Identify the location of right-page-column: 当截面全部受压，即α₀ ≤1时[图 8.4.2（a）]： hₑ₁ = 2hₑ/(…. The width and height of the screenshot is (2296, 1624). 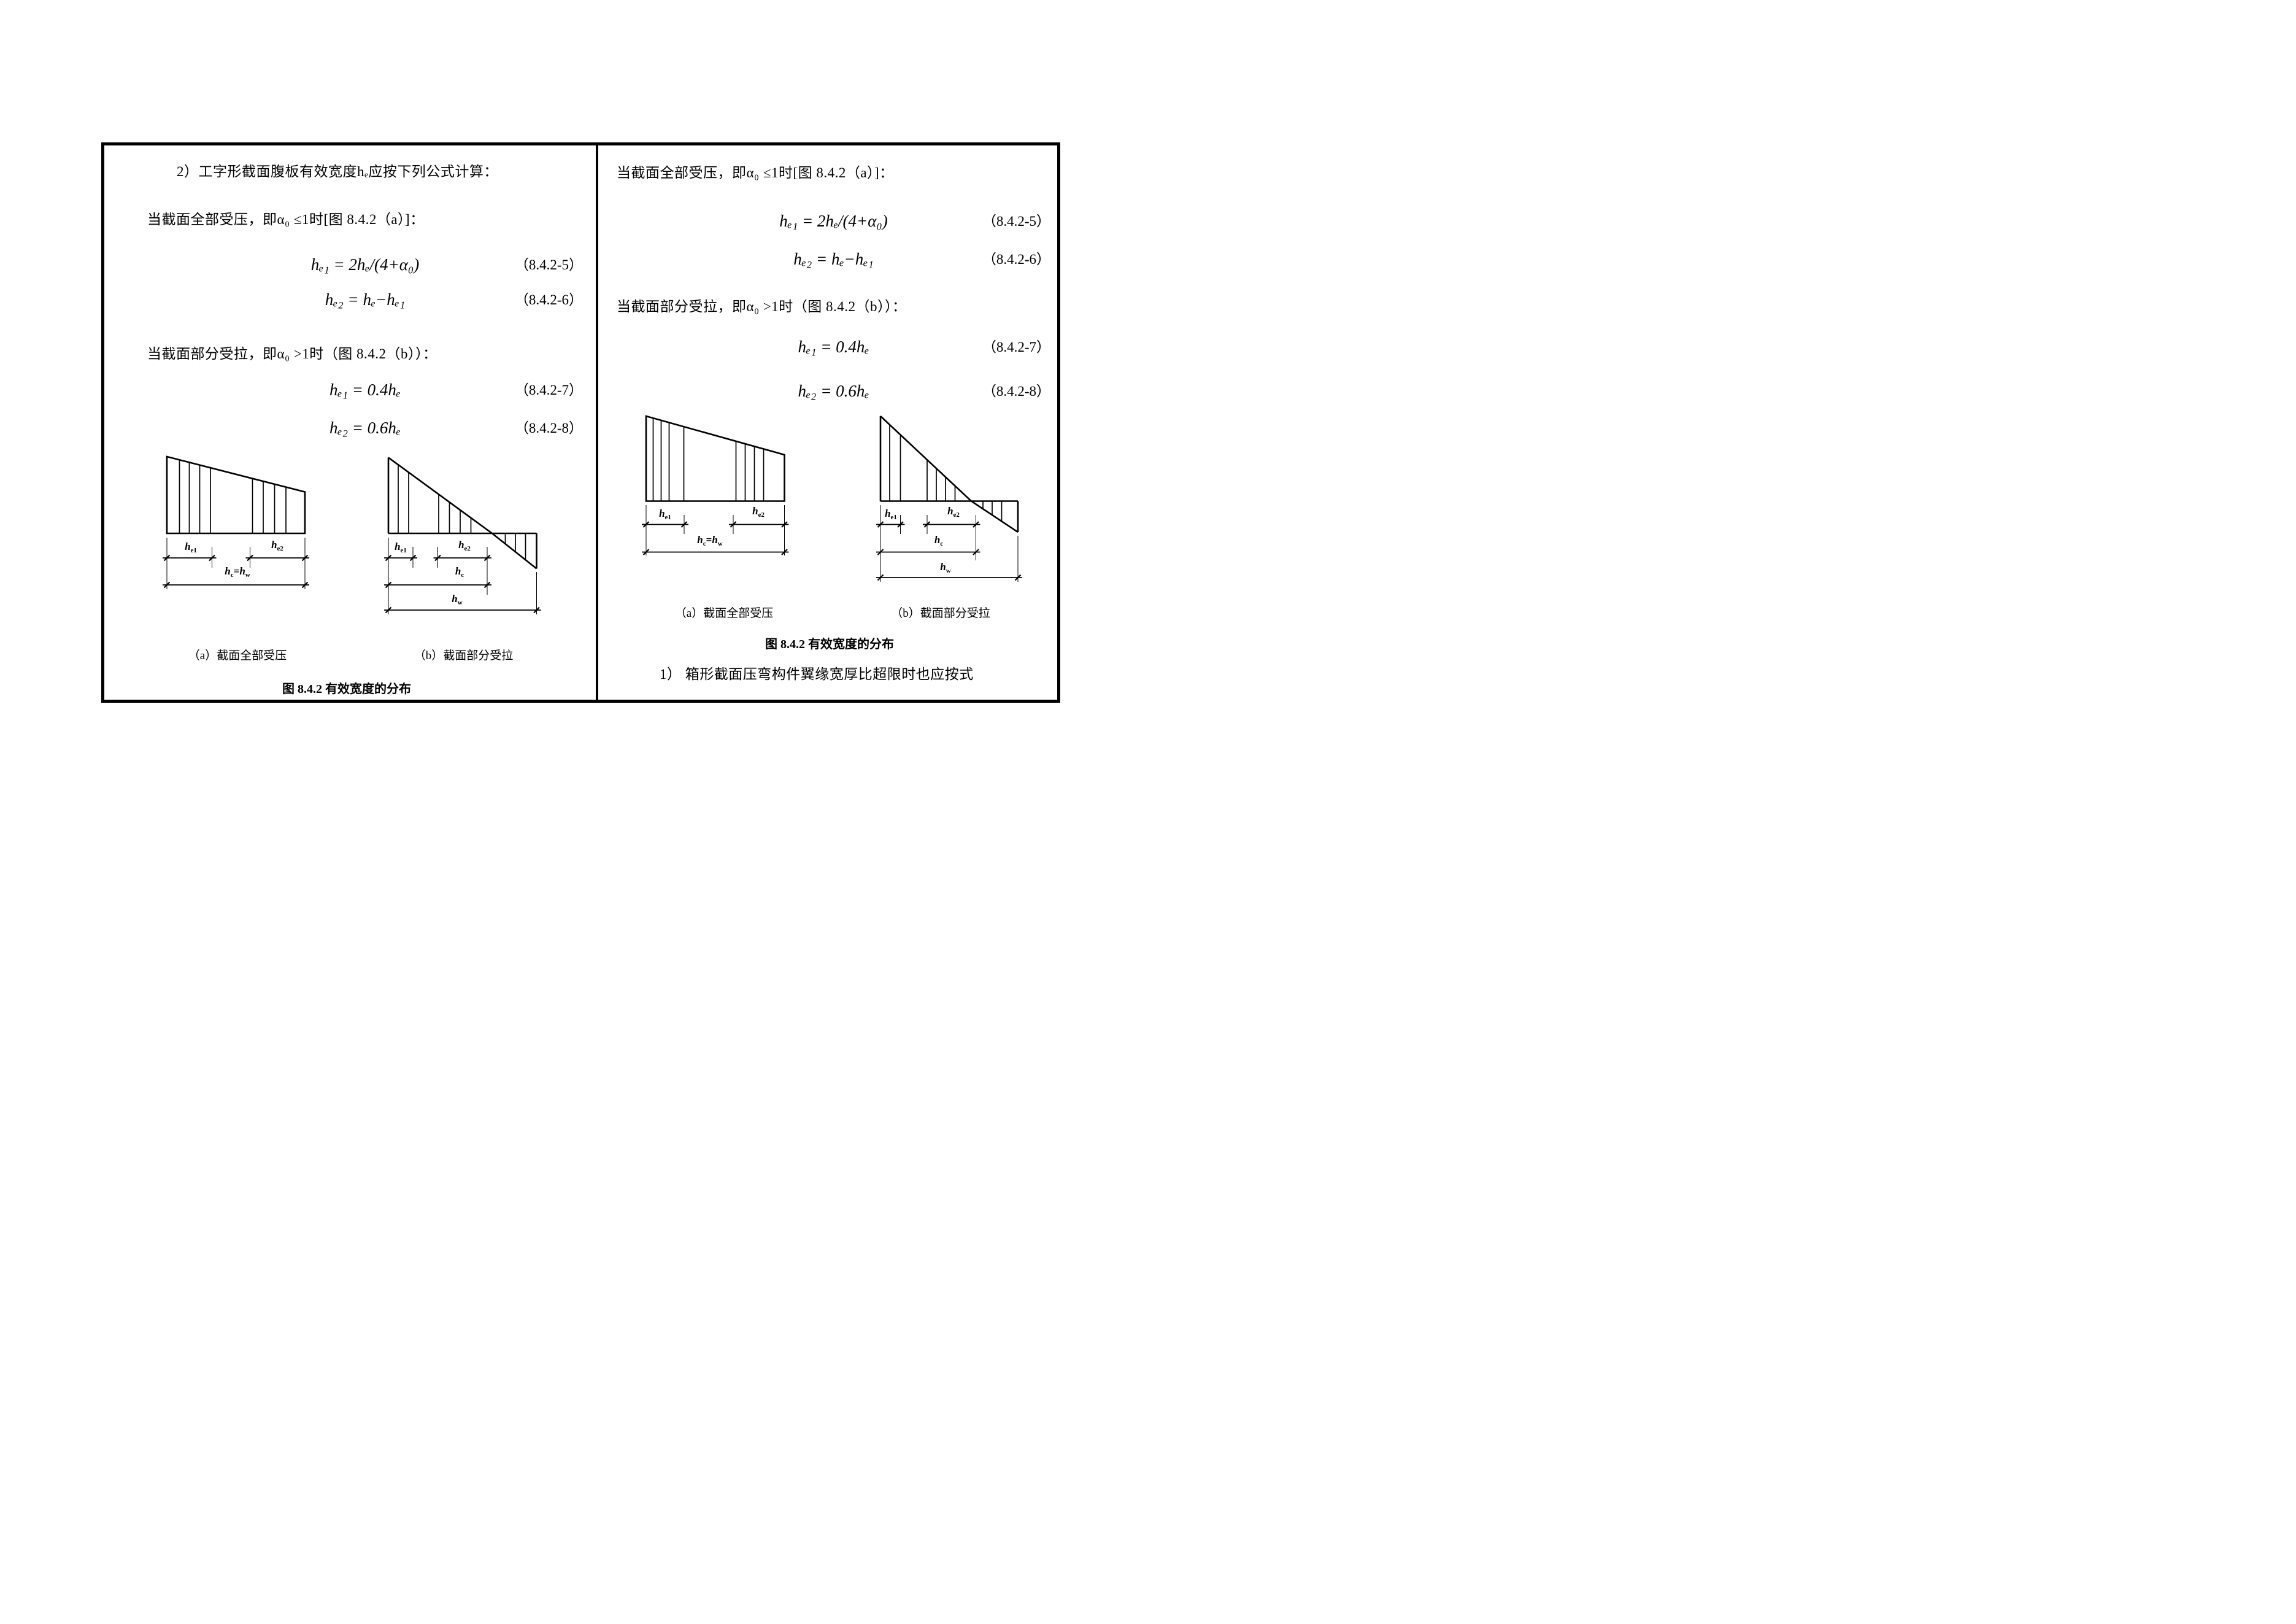
(829, 422).